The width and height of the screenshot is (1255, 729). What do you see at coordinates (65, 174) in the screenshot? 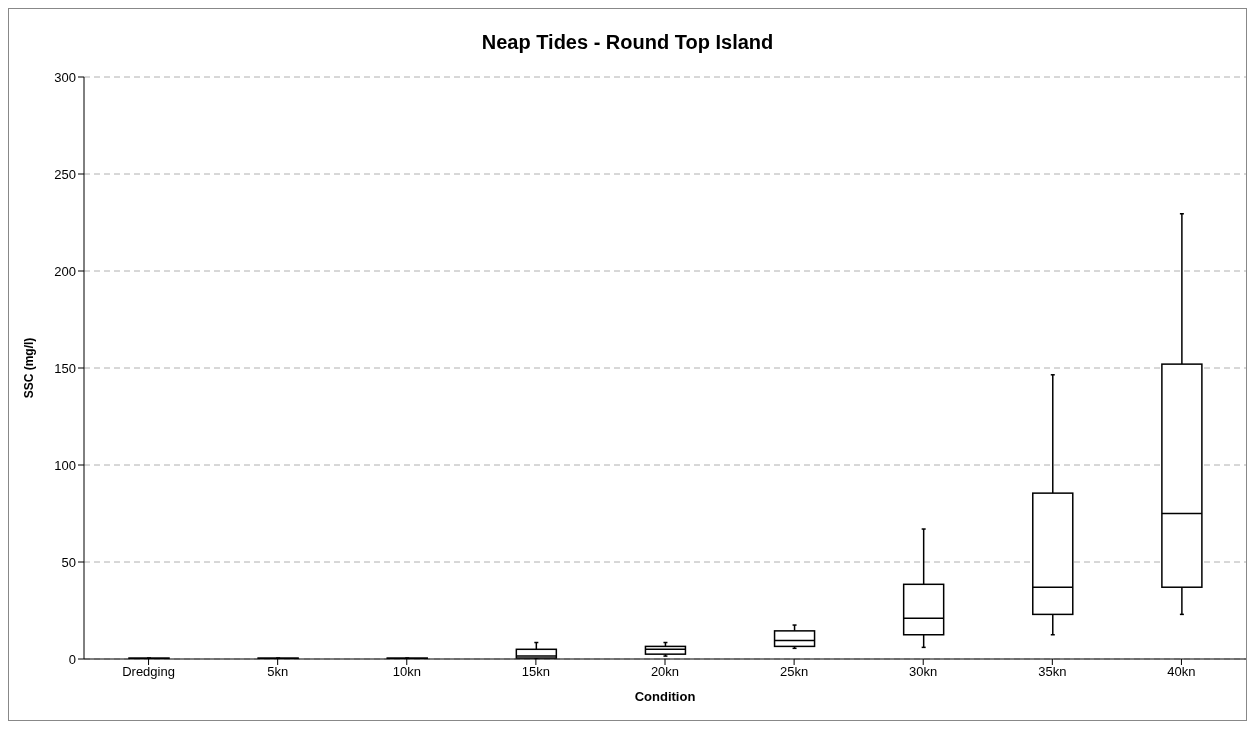
I see `y-tick-label: 250` at bounding box center [65, 174].